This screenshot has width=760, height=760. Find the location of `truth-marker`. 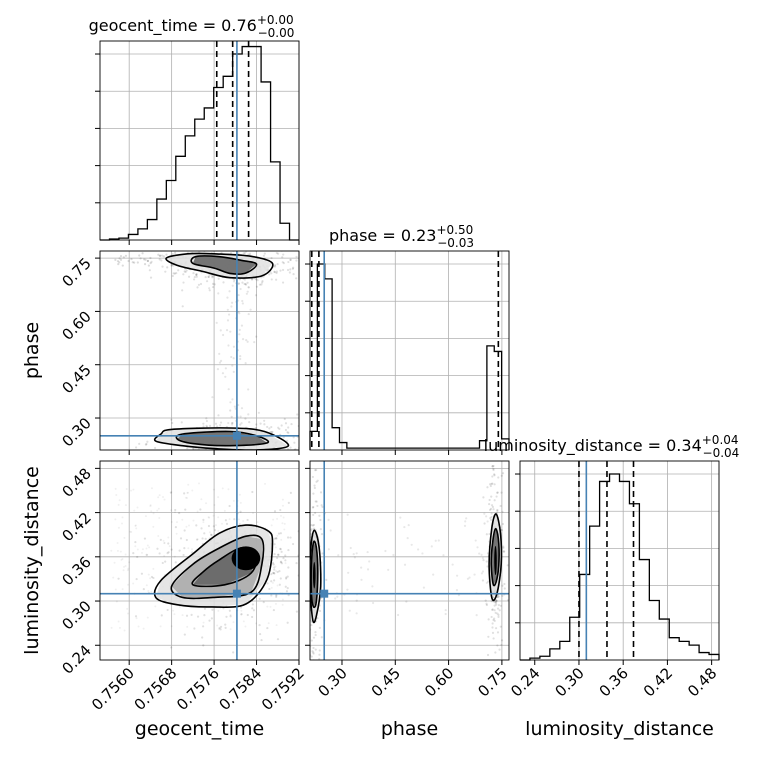

truth-marker is located at coordinates (236, 593).